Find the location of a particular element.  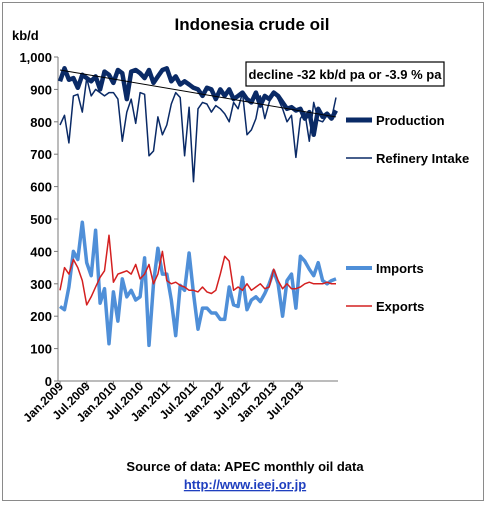

legend-imports-label: Imports is located at coordinates (400, 268).